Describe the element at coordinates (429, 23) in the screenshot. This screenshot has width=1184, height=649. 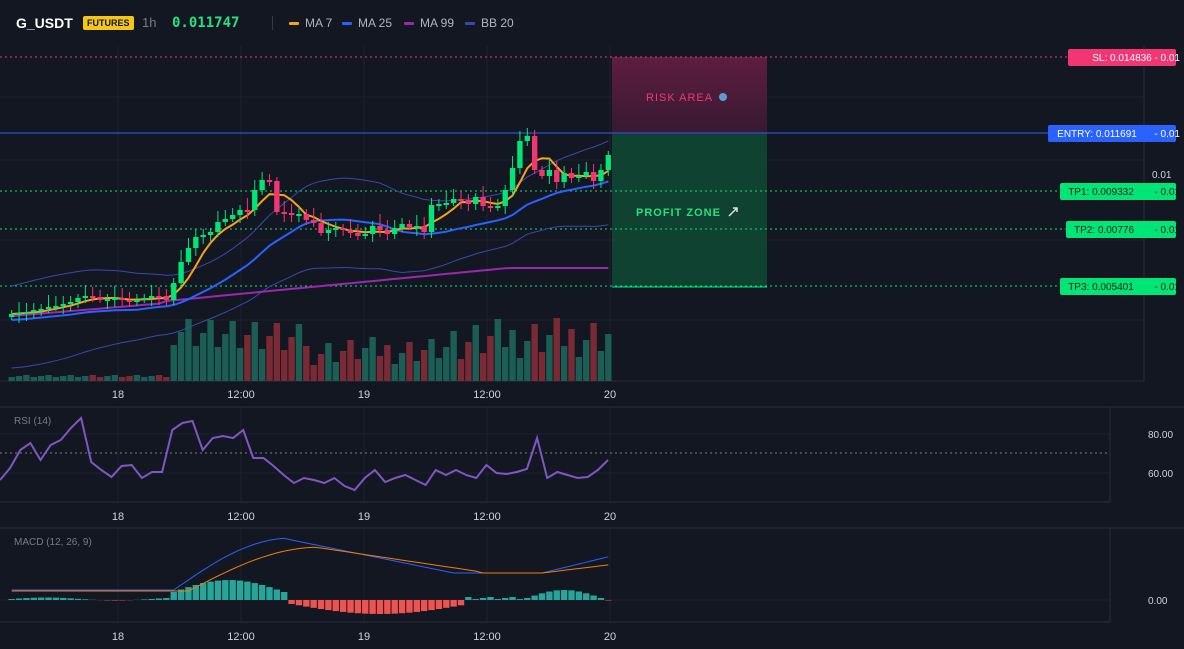
I see `legend-ma99: MA 99` at that location.